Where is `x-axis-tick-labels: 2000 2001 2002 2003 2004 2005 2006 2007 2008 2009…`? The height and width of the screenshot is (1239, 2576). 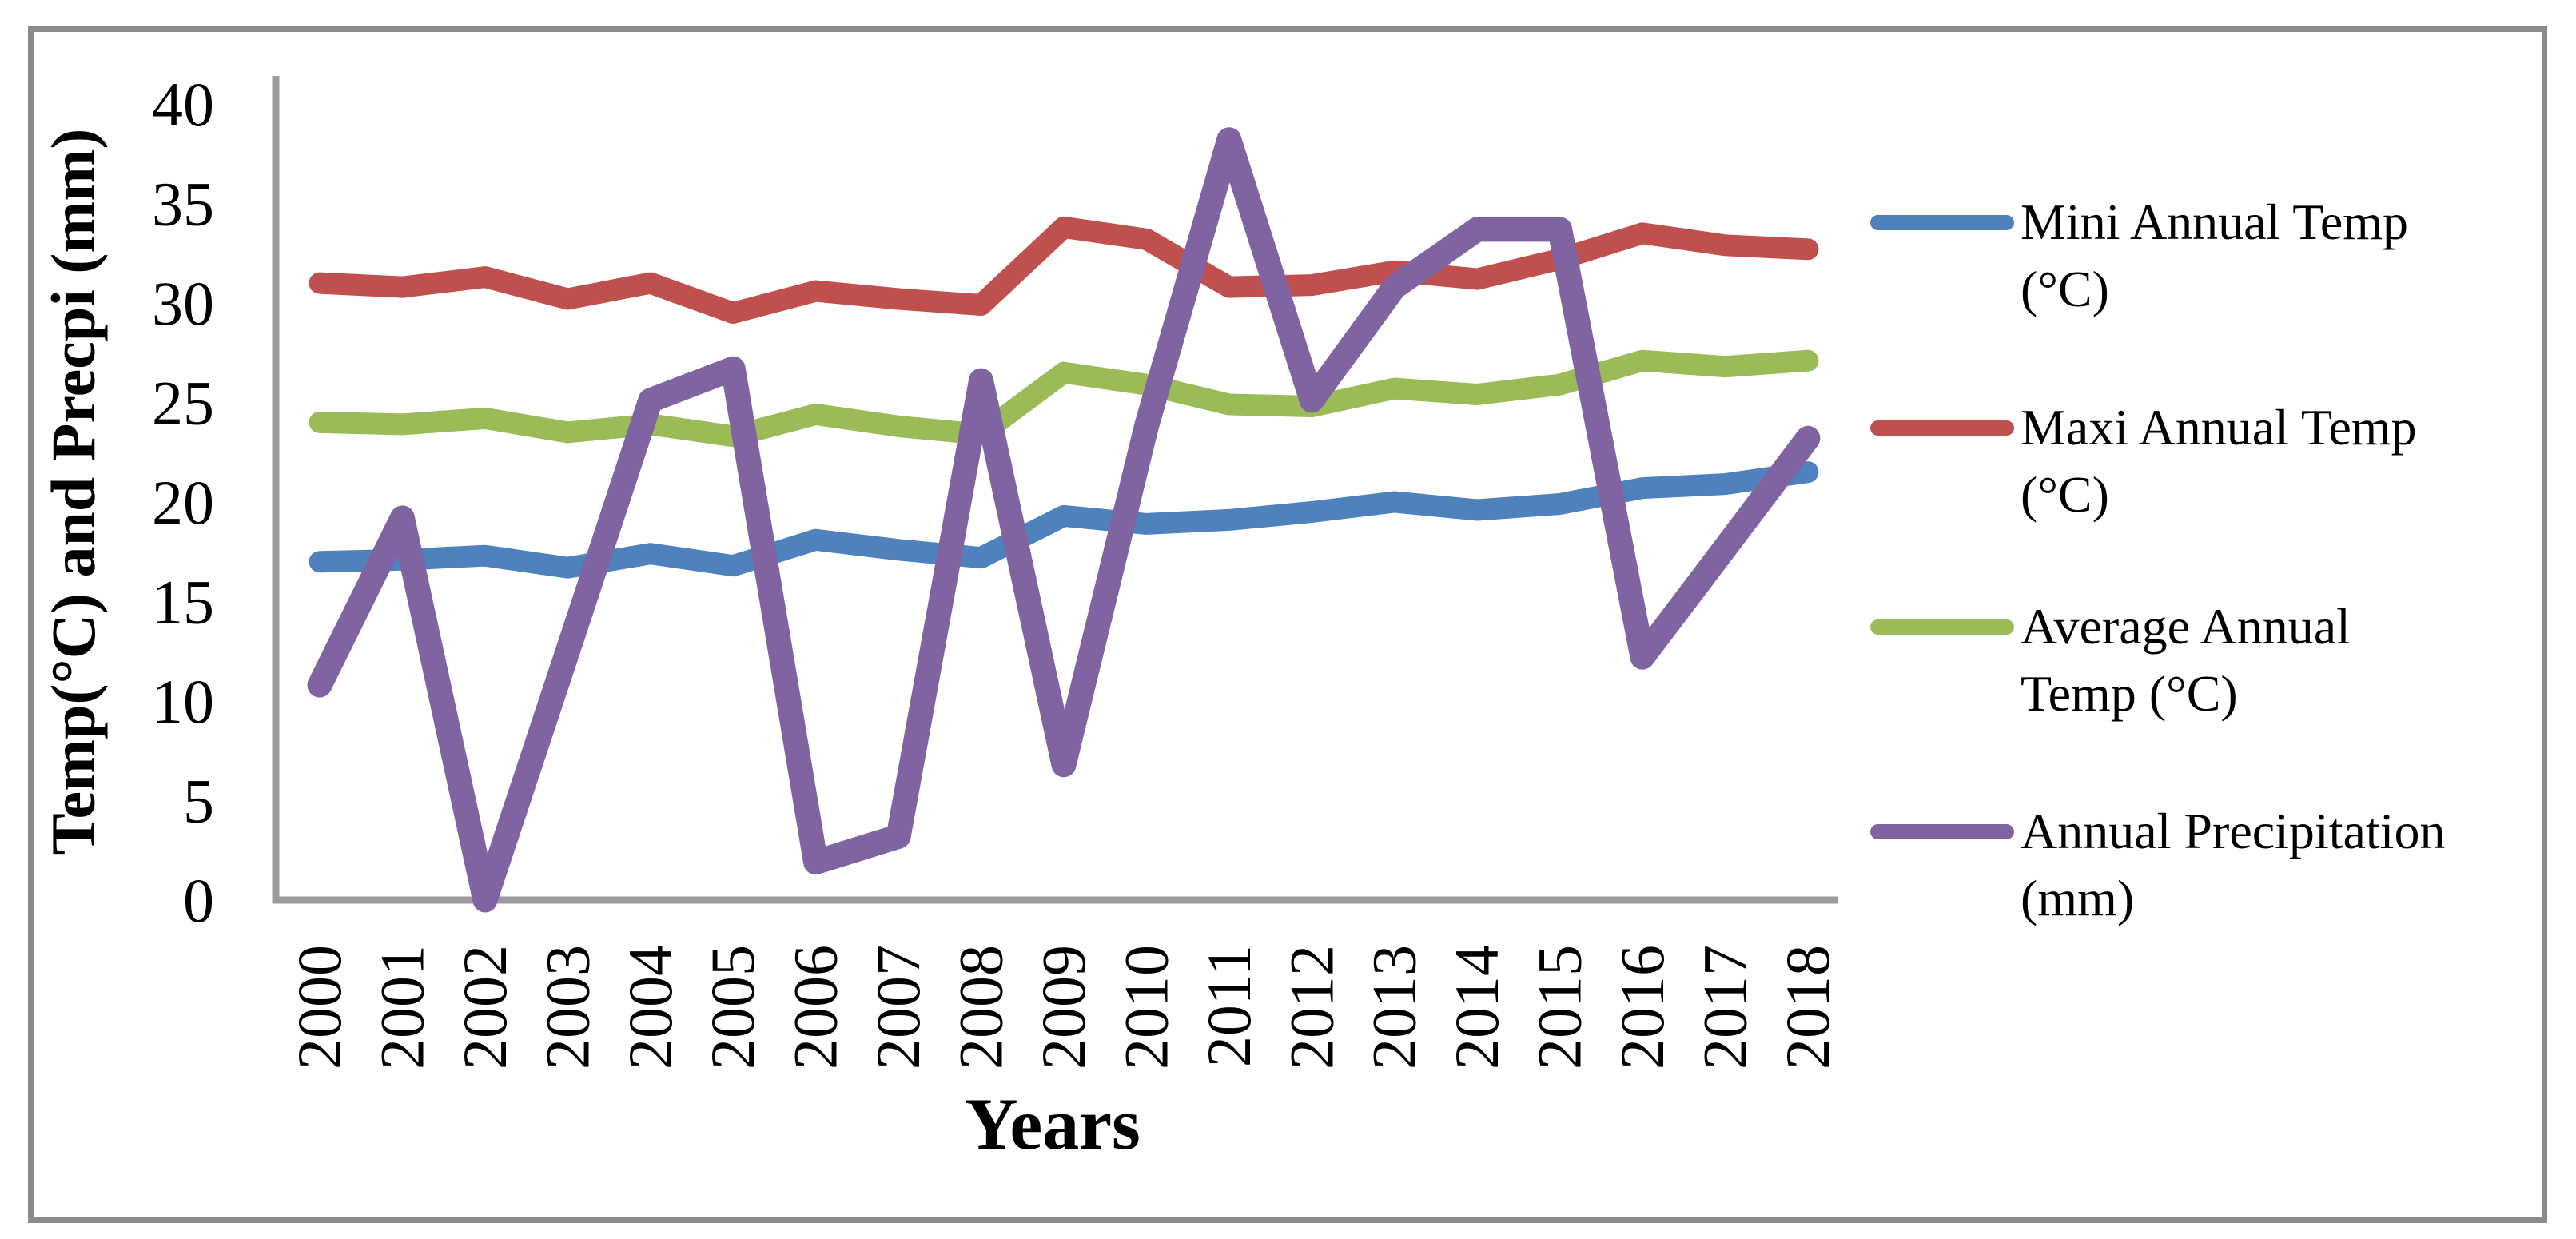 x-axis-tick-labels: 2000 2001 2002 2003 2004 2005 2006 2007 2008 2009… is located at coordinates (1063, 1007).